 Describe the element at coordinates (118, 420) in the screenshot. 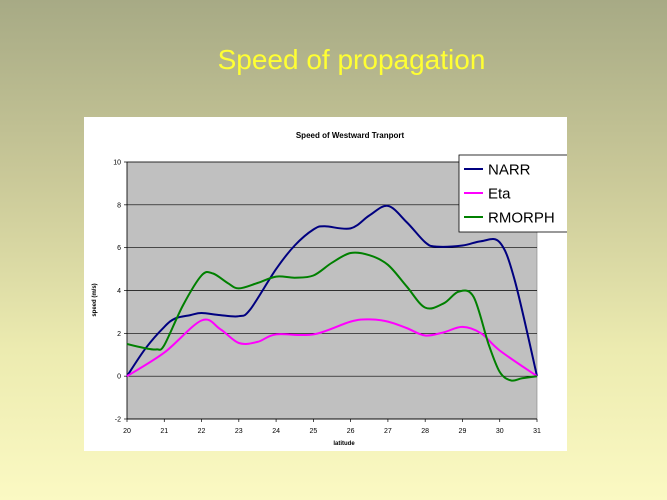

I see `y-tick-label: -2` at that location.